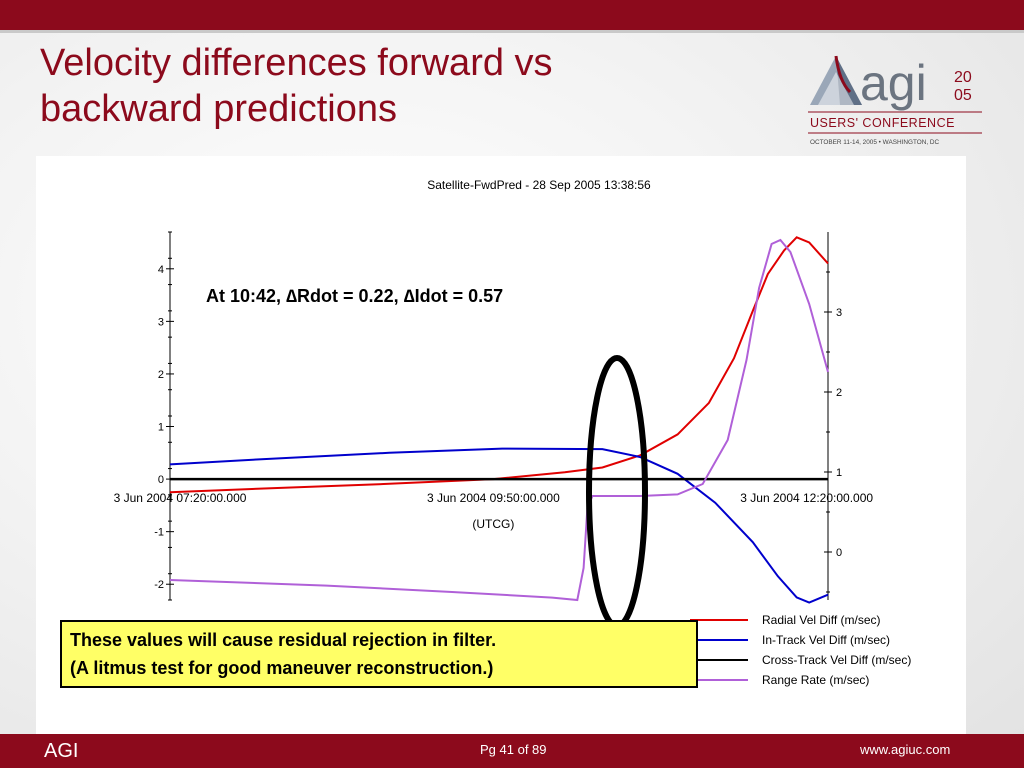 The height and width of the screenshot is (768, 1024). I want to click on logo-year-top: 20, so click(963, 77).